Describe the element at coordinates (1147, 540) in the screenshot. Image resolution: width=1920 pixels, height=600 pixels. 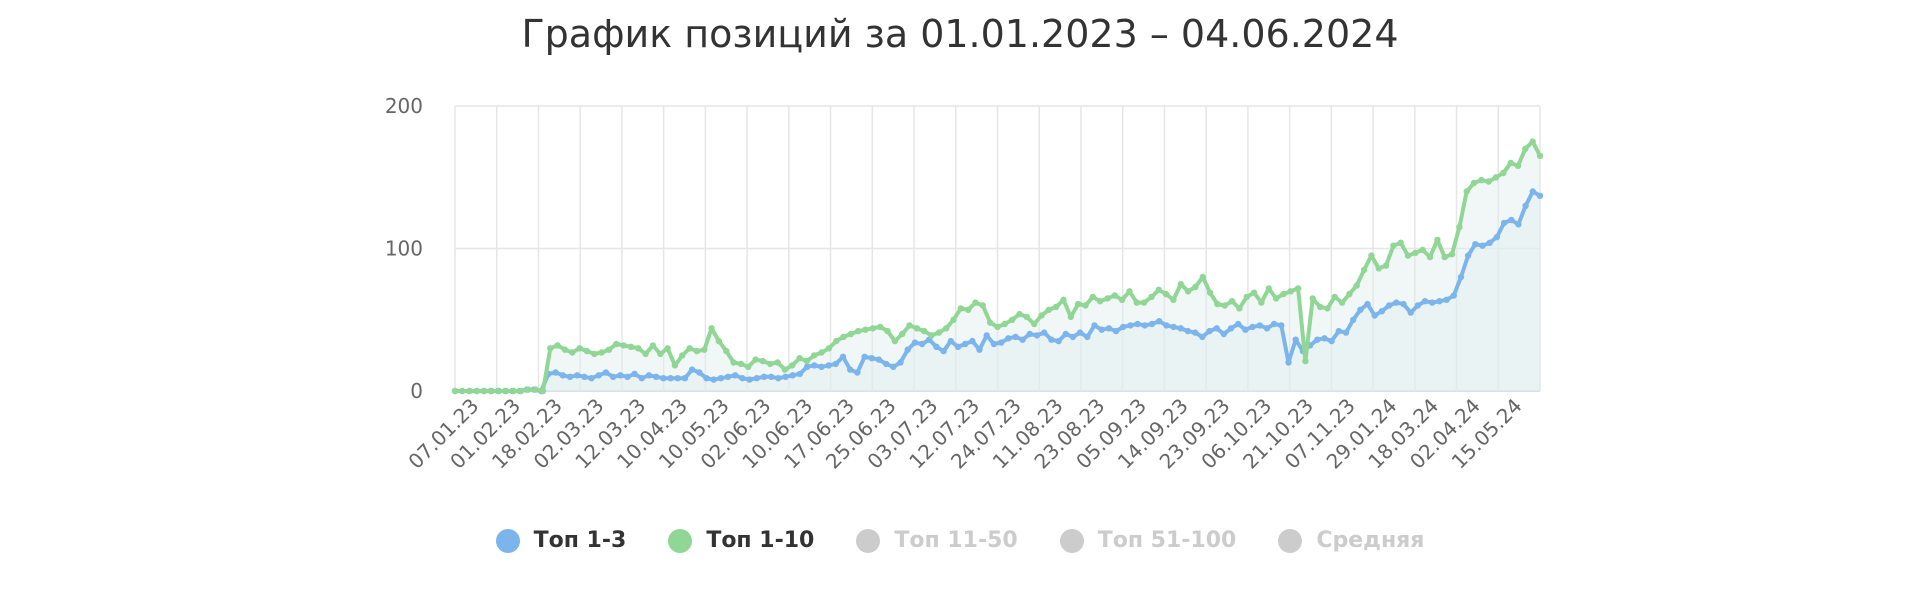
I see `legend-item-3: Топ 51-100` at that location.